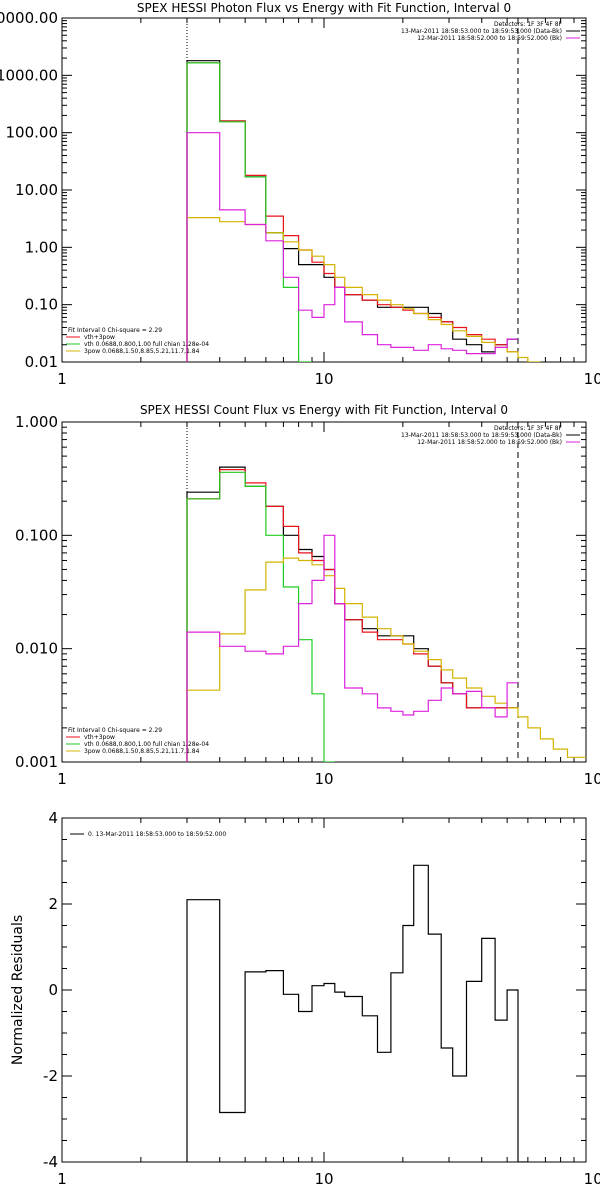 The height and width of the screenshot is (1200, 600). Describe the element at coordinates (36, 190) in the screenshot. I see `y-tick-label: 10.00` at that location.